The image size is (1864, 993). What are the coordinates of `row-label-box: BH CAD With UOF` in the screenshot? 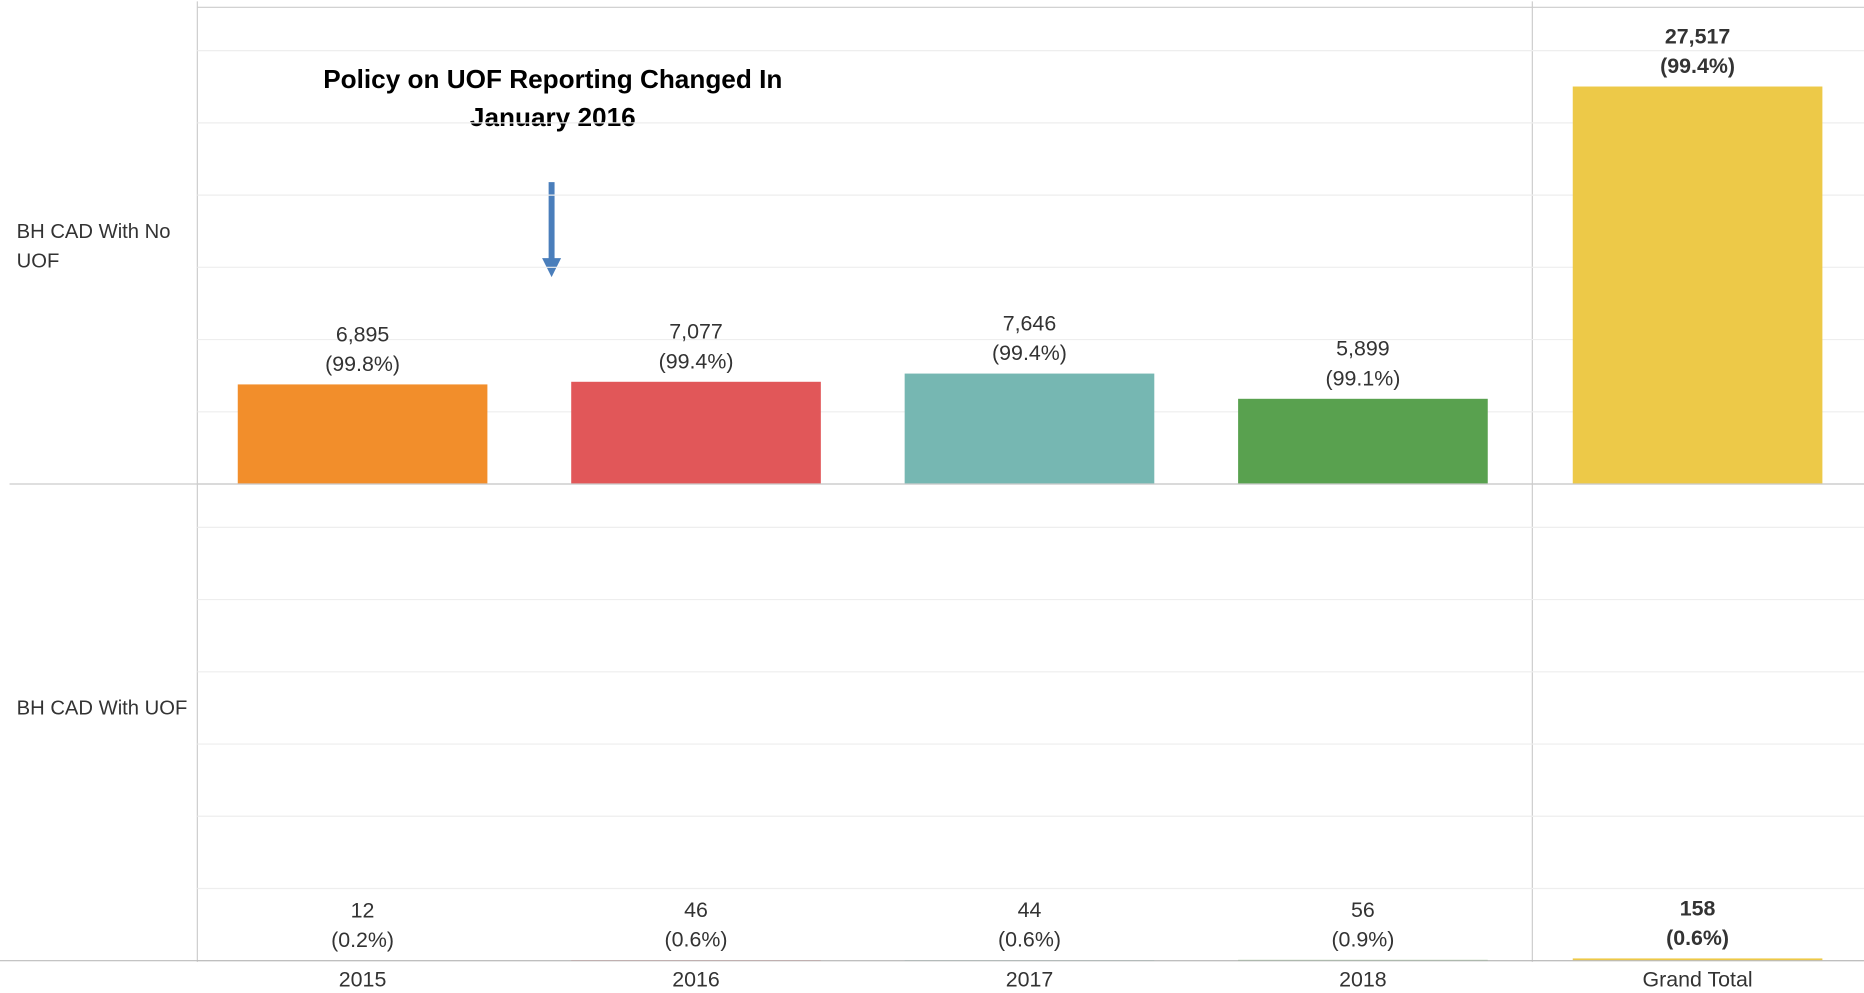 It's located at (102, 708).